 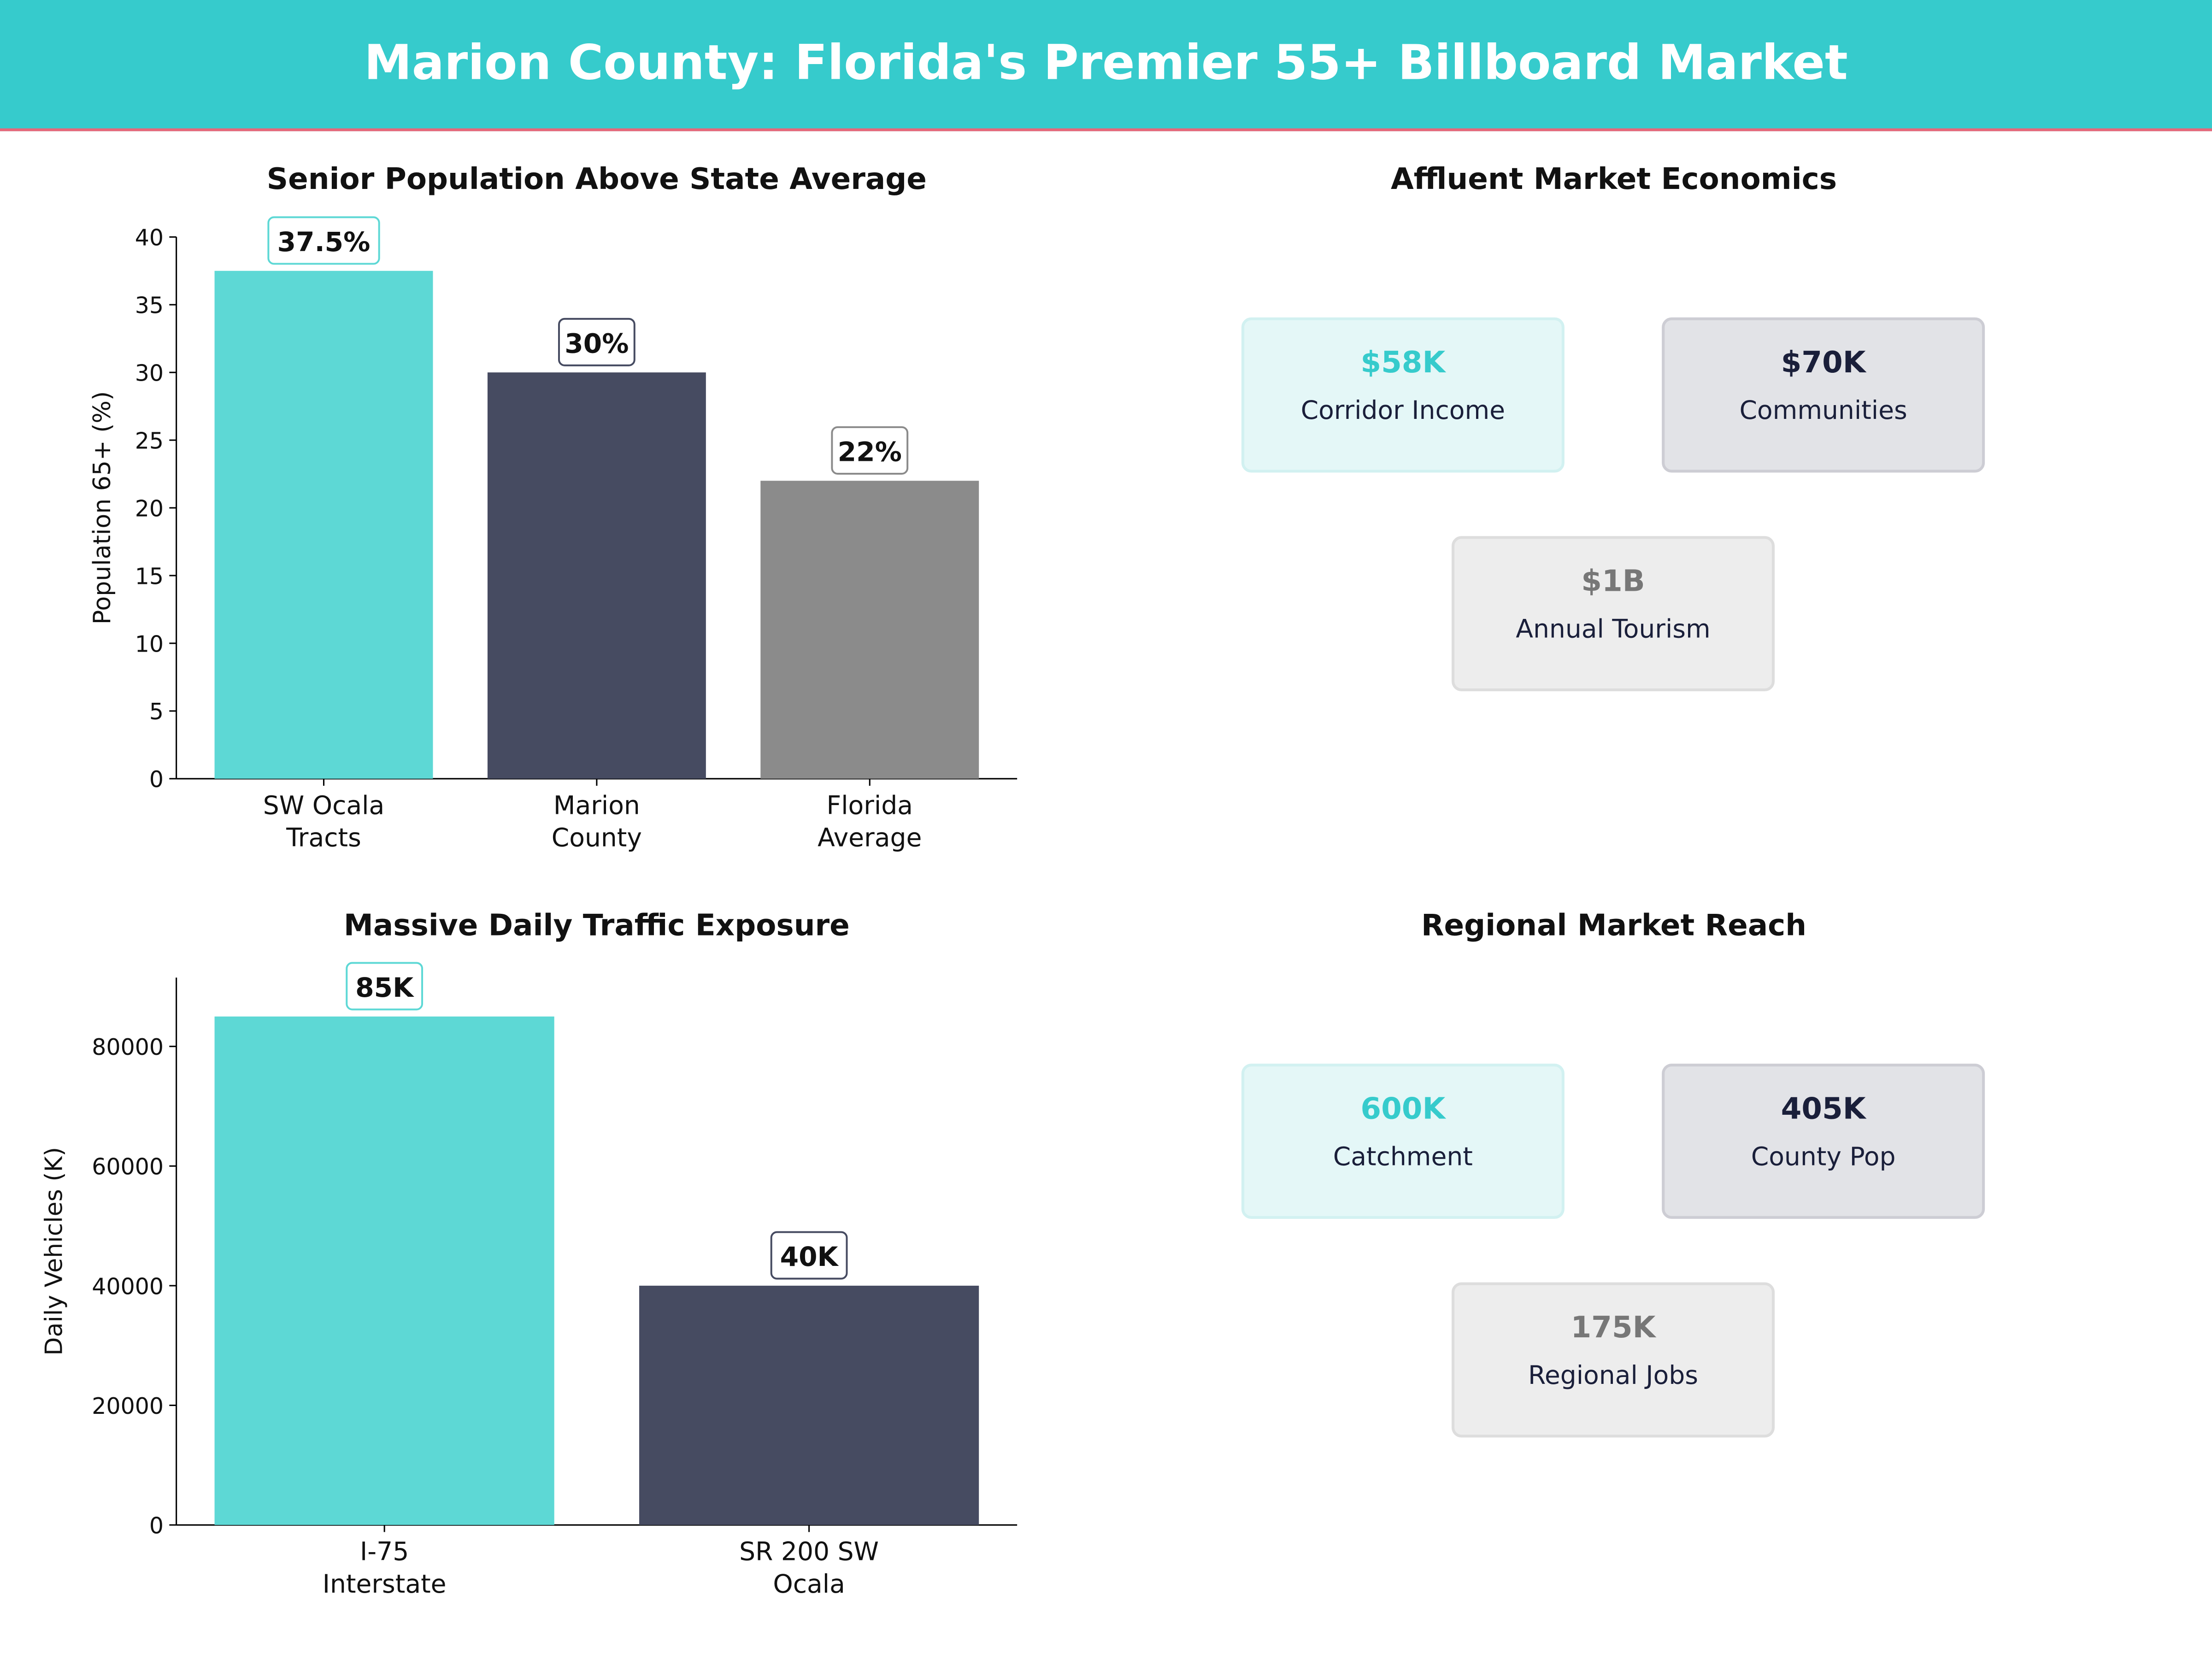 What do you see at coordinates (596, 925) in the screenshot?
I see `chart-title-traffic: Massive Daily Traffic Exposure` at bounding box center [596, 925].